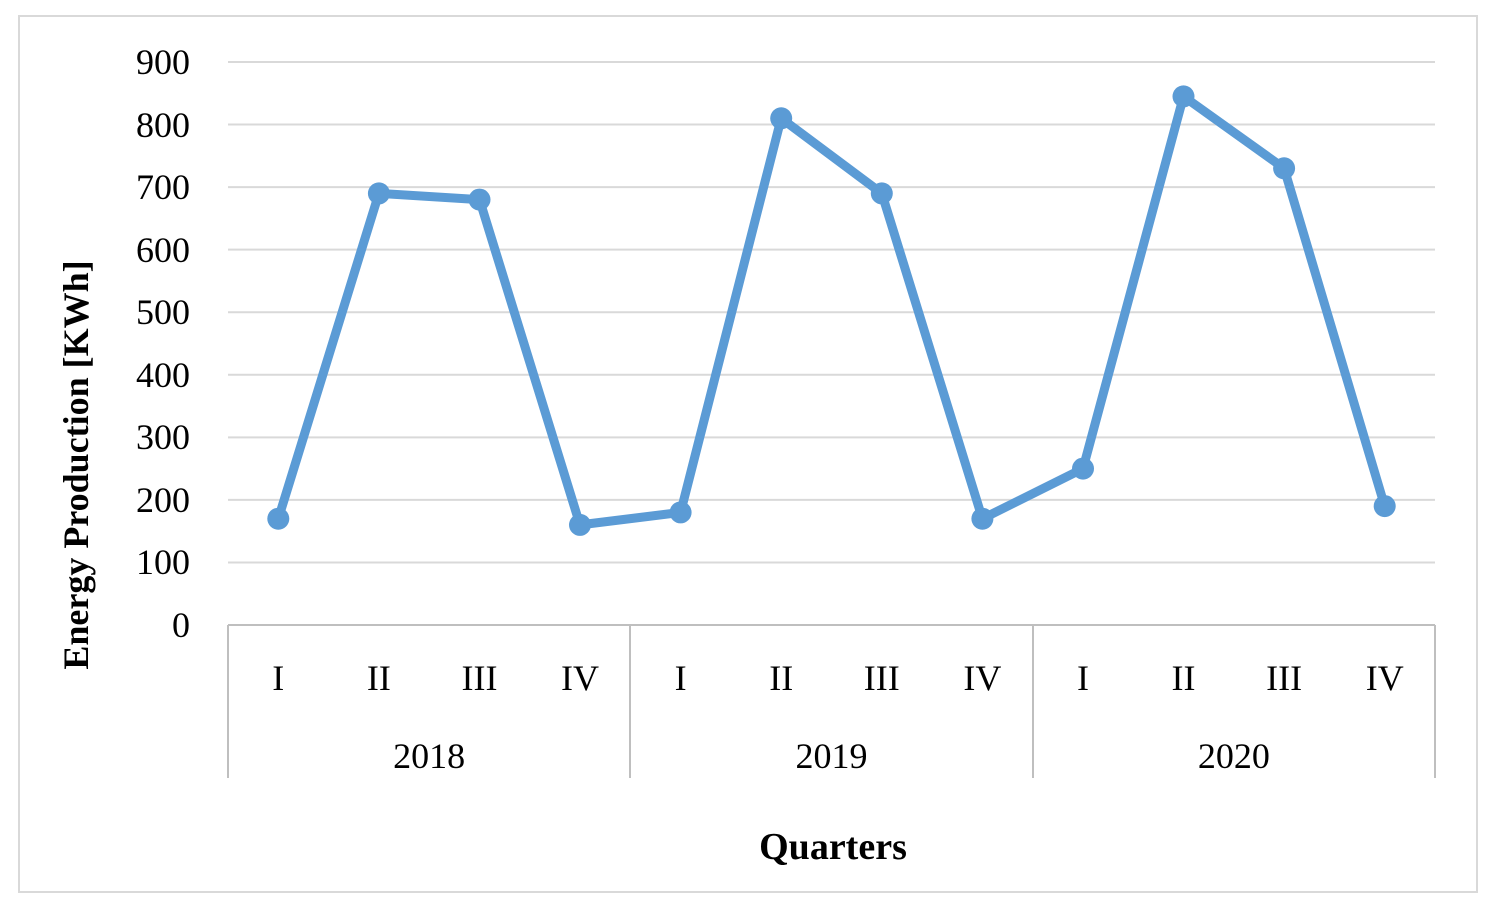 This screenshot has height=907, width=1495. I want to click on y-tick-label: 500, so click(163, 312).